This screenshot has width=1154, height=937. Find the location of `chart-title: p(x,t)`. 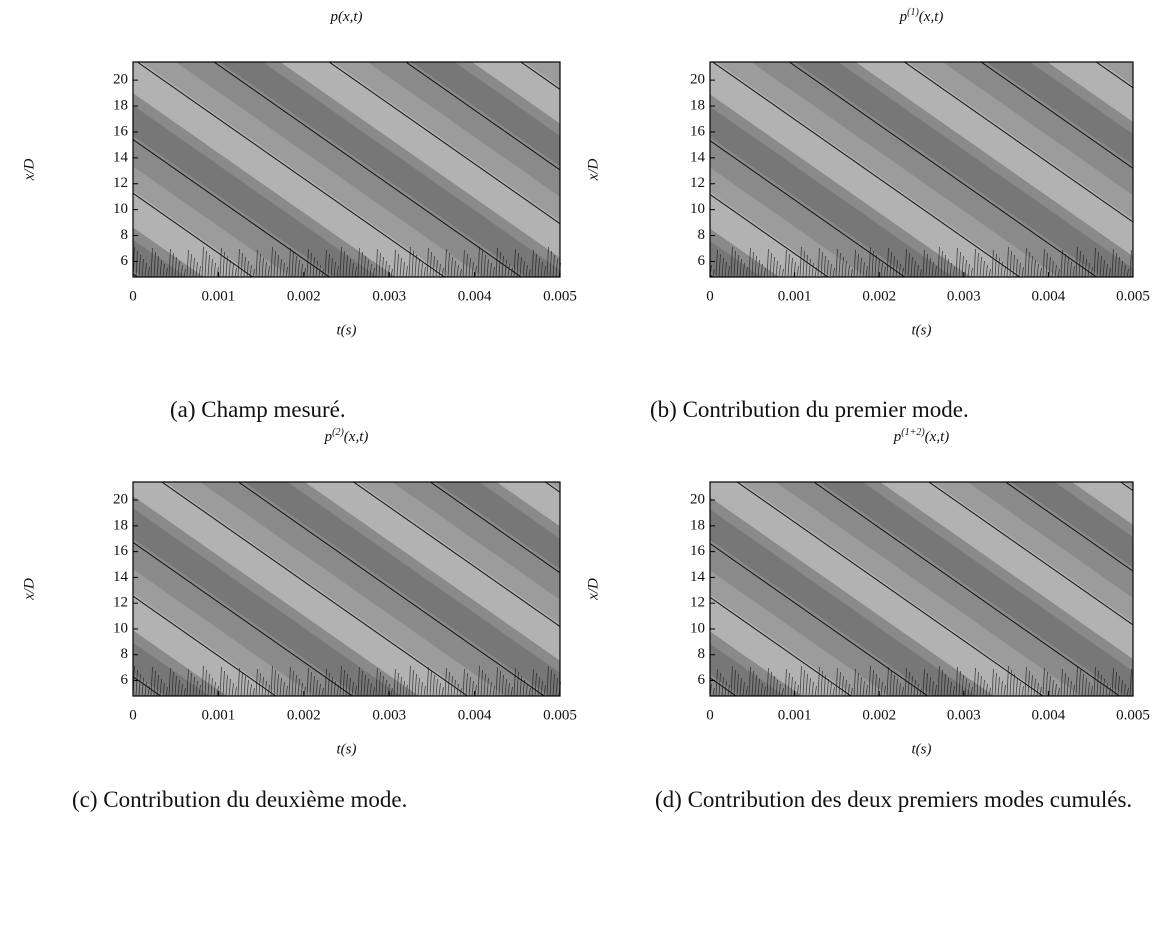

chart-title: p(x,t) is located at coordinates (345, 17).